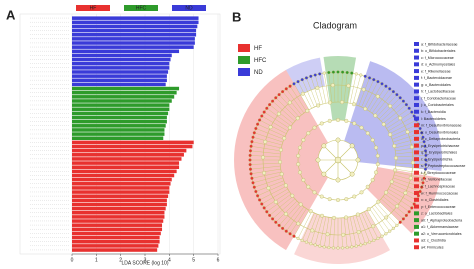  Describe the element at coordinates (439, 44) in the screenshot. I see `taxon-label: a: f_Bifidobacteriaceae` at that location.